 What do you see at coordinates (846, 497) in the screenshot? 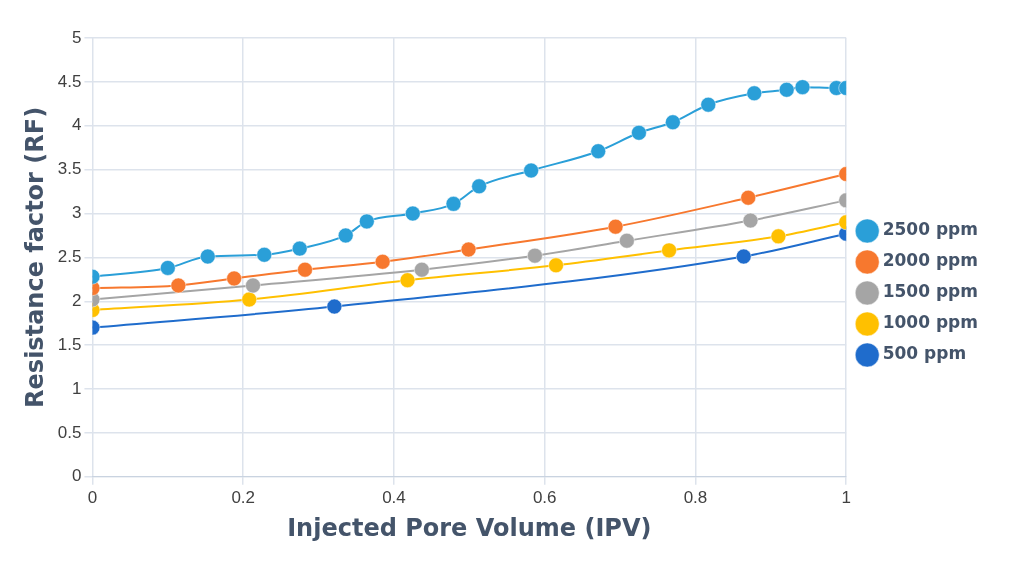
I see `x-tick-label: 1` at bounding box center [846, 497].